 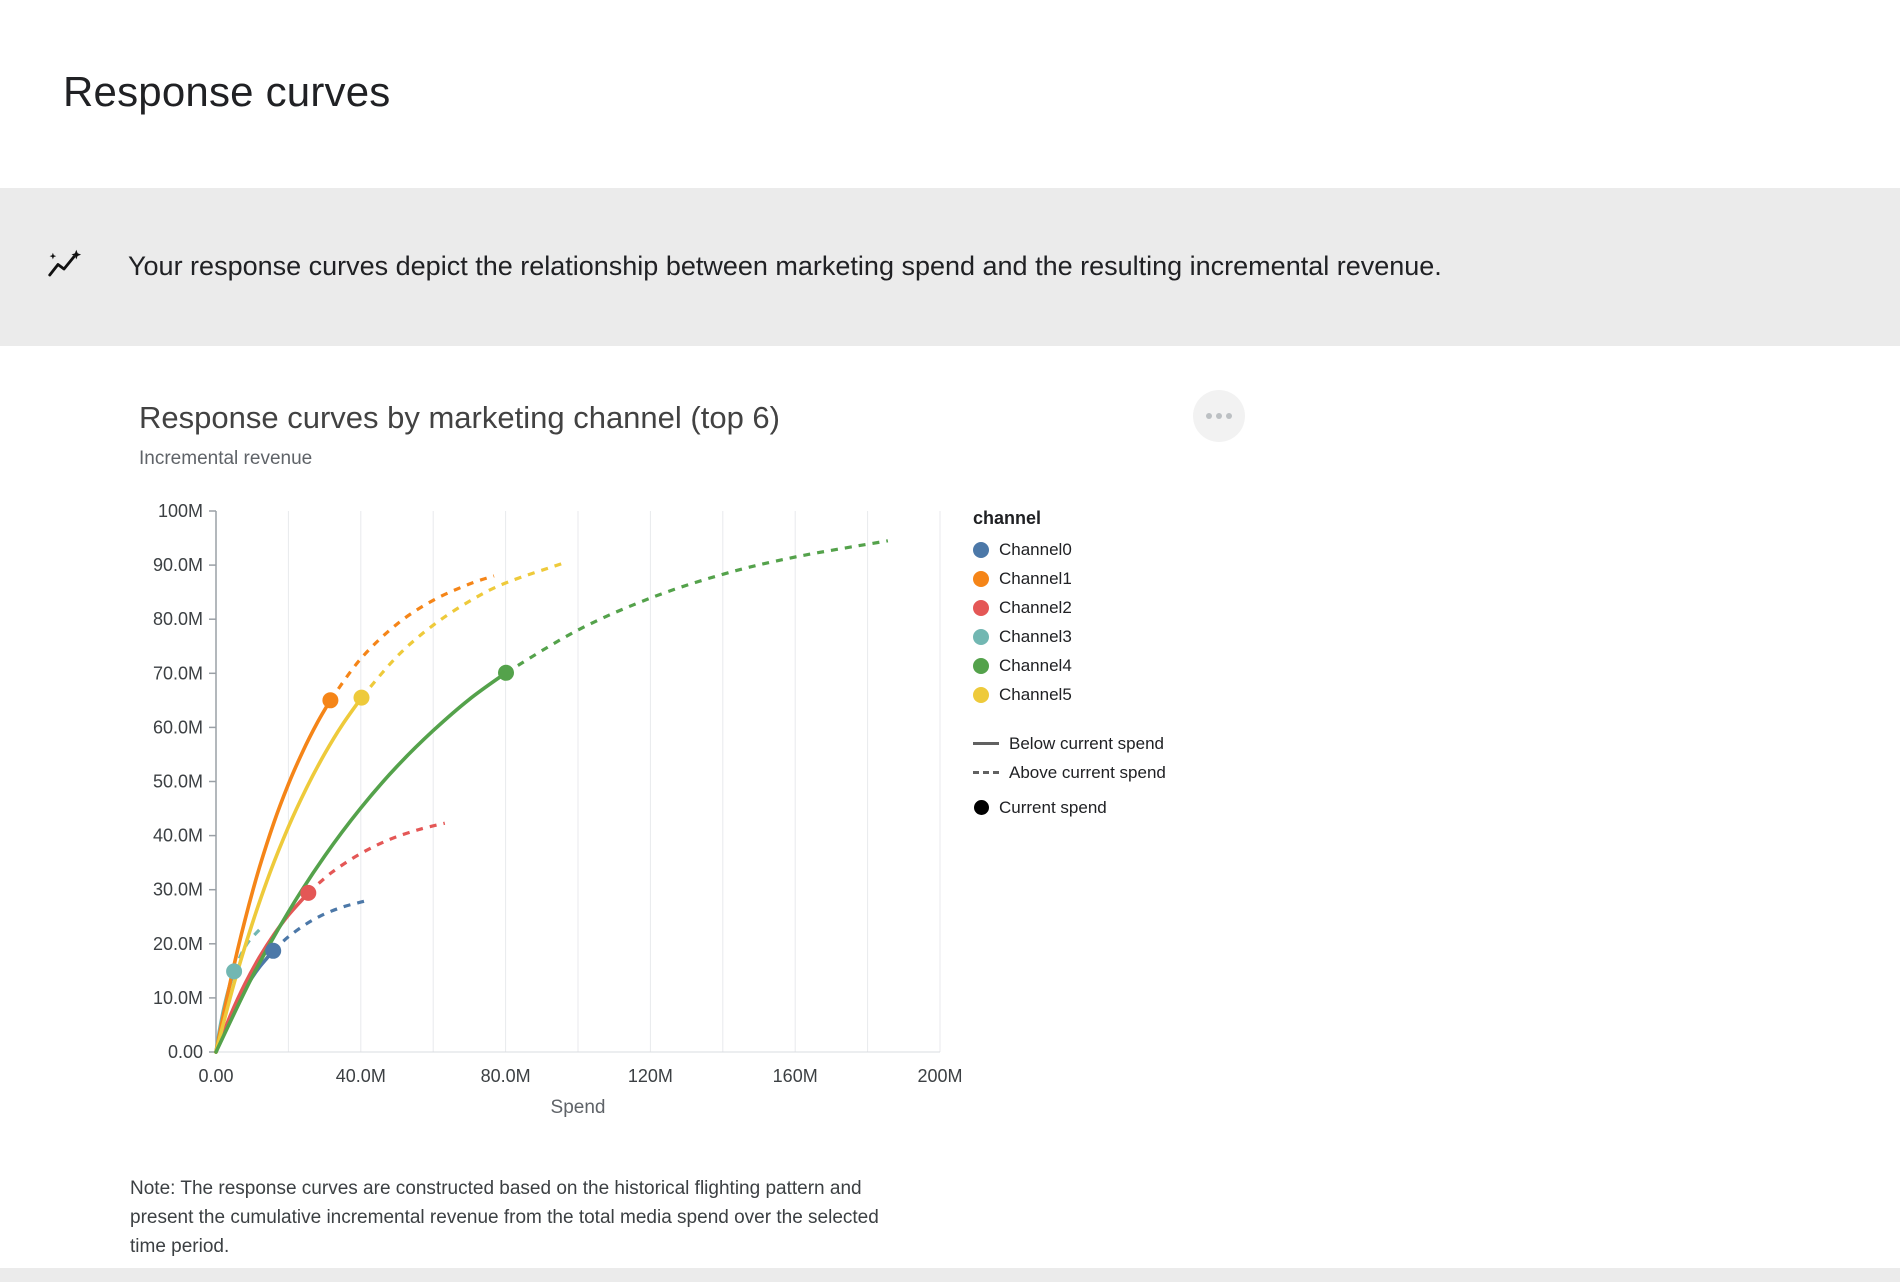 What do you see at coordinates (273, 876) in the screenshot?
I see `curve-solid-Channel1` at bounding box center [273, 876].